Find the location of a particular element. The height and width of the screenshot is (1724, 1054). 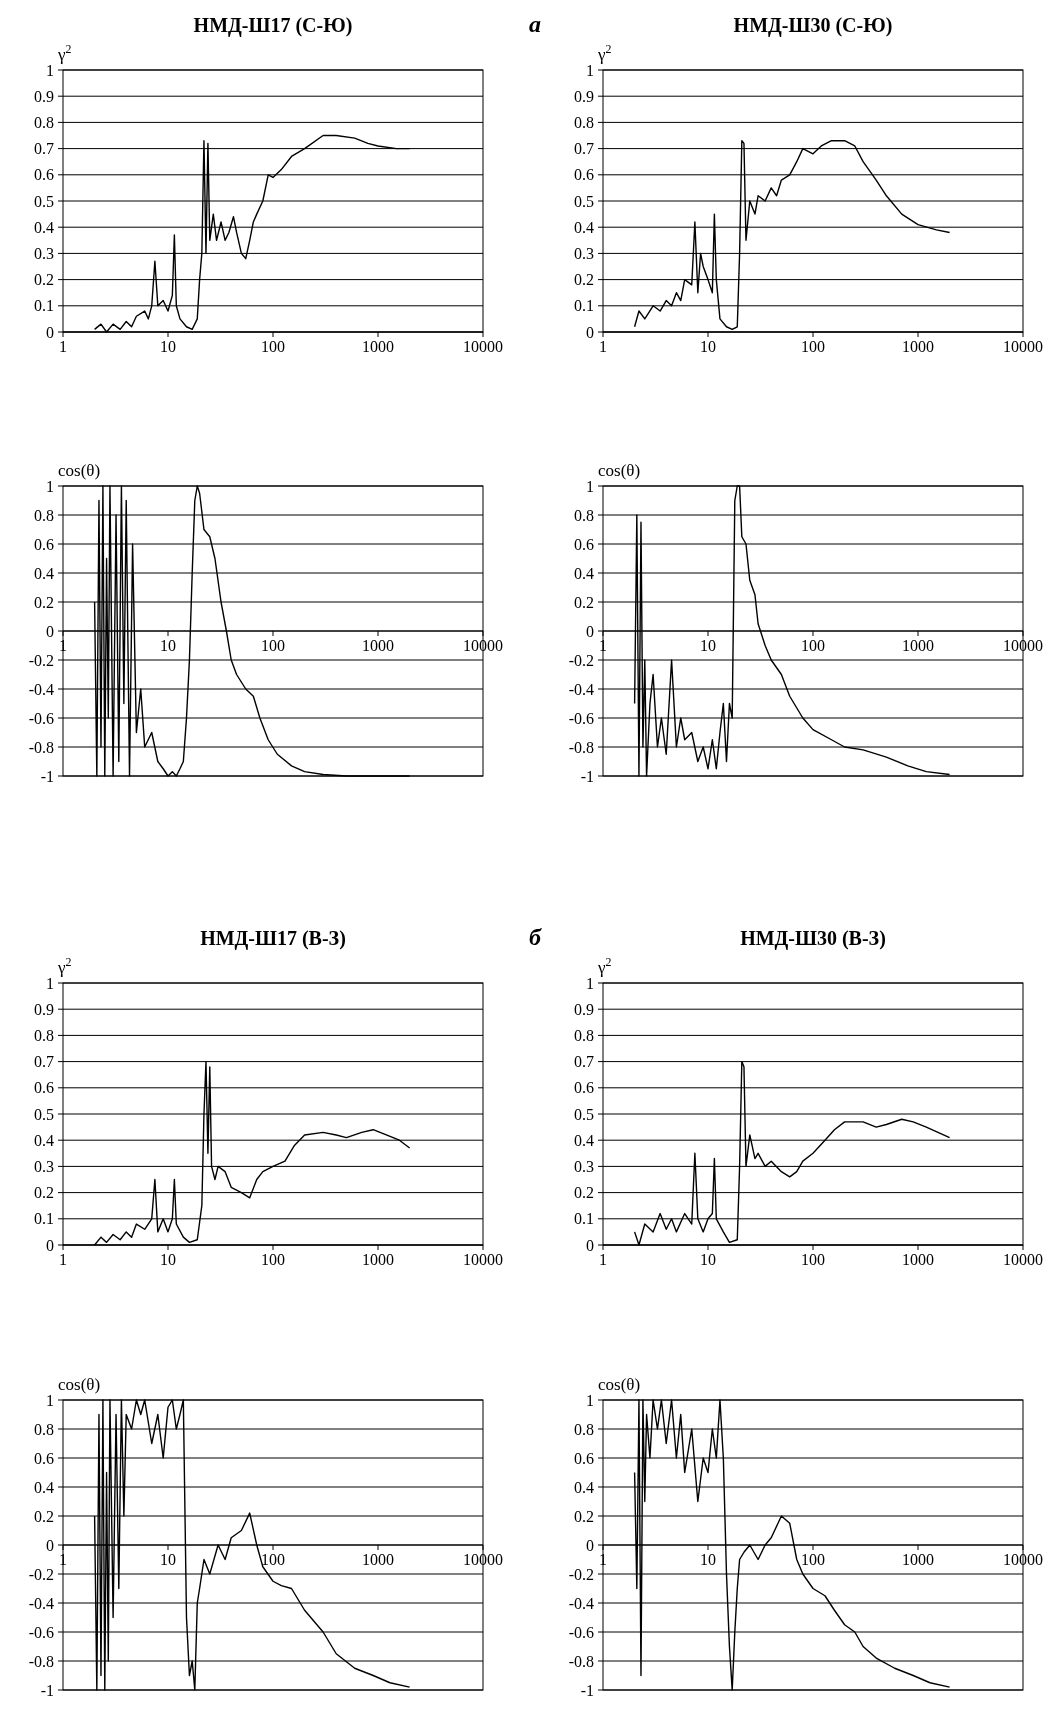

chart-title: НМД-Ш30 (С-Ю) is located at coordinates (813, 25).